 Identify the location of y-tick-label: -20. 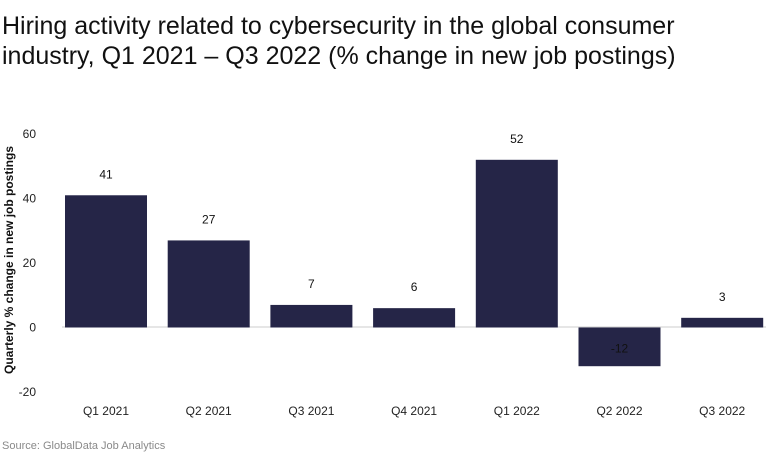
(28, 392).